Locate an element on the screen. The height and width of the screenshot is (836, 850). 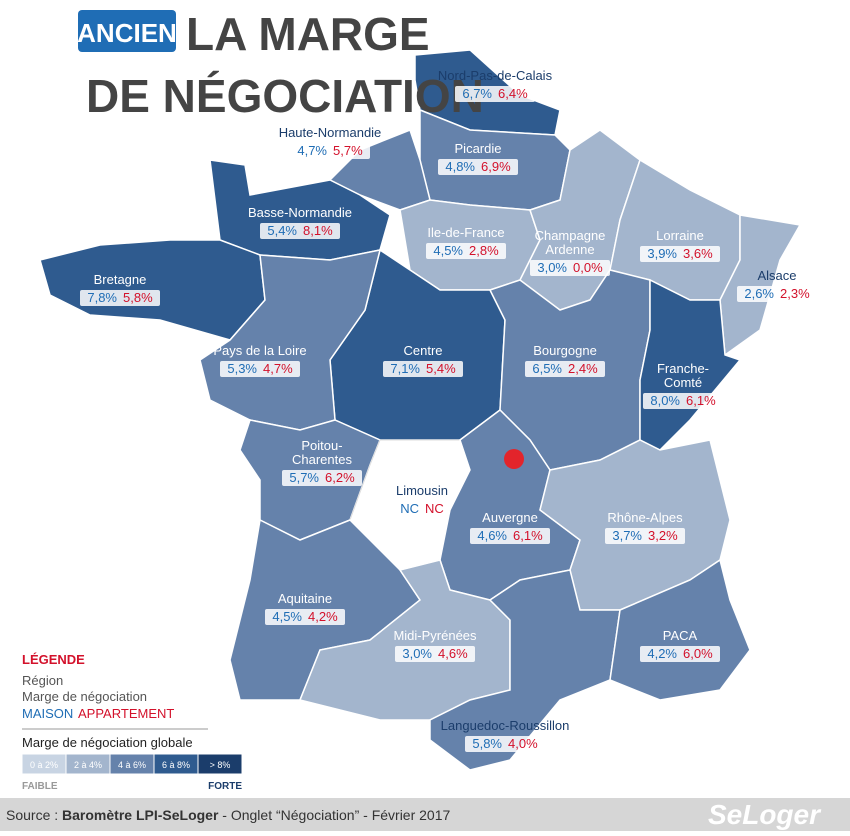
value-maison: 7,8% is located at coordinates (102, 297).